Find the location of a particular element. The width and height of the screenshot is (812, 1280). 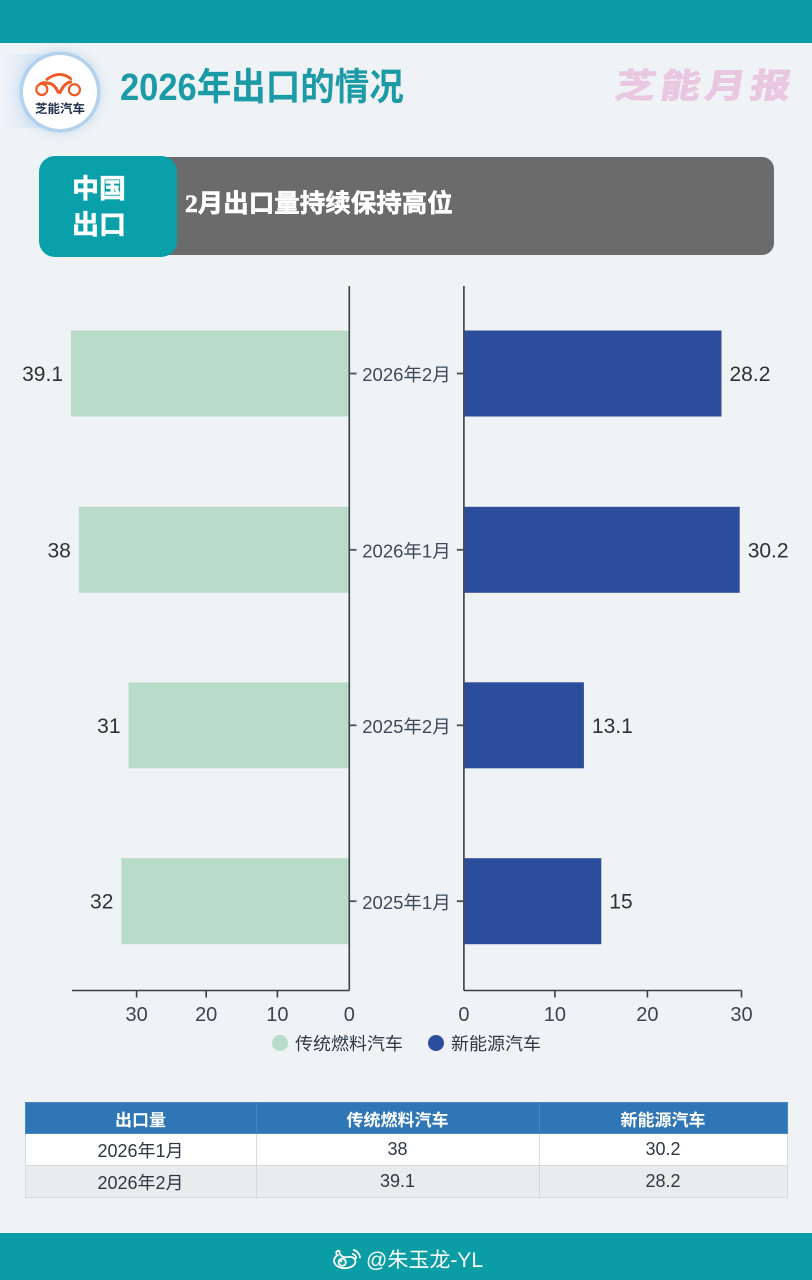

svg-text: 2025年2月 is located at coordinates (406, 726).